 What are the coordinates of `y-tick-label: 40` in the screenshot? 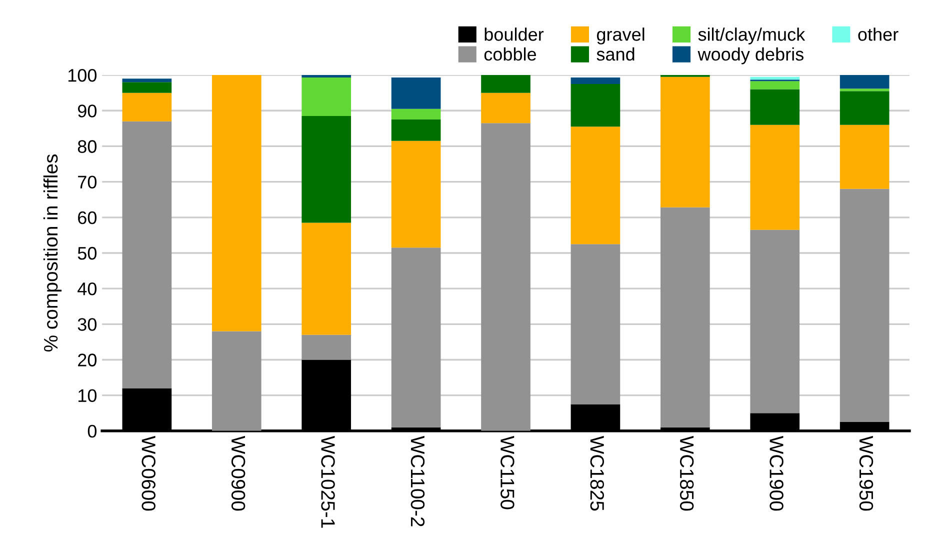 It's located at (87, 289).